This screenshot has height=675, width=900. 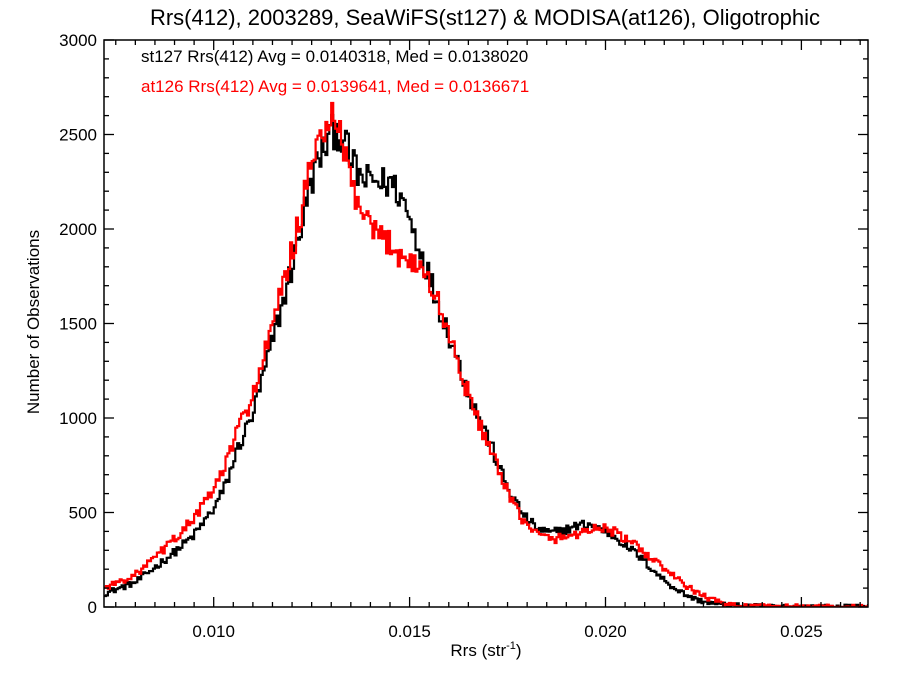 I want to click on x-tick-label: 0.020, so click(x=605, y=631).